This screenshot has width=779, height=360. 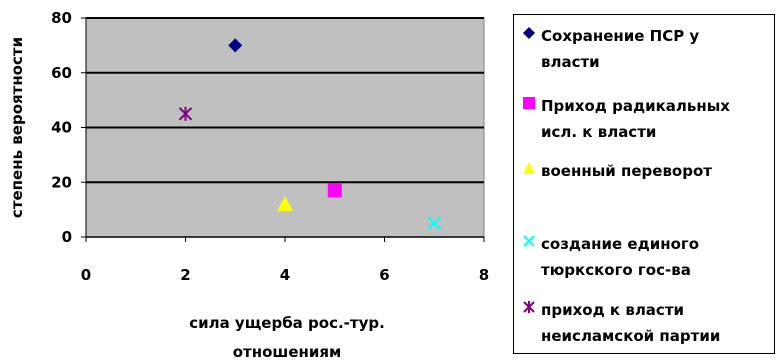 I want to click on legend-label-line: неисламской партии, so click(x=631, y=336).